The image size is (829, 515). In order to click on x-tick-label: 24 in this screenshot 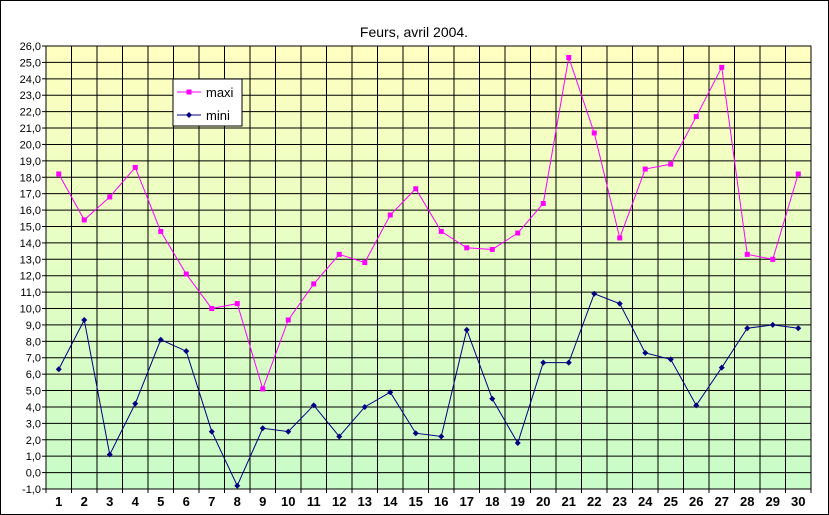, I will do `click(645, 501)`.